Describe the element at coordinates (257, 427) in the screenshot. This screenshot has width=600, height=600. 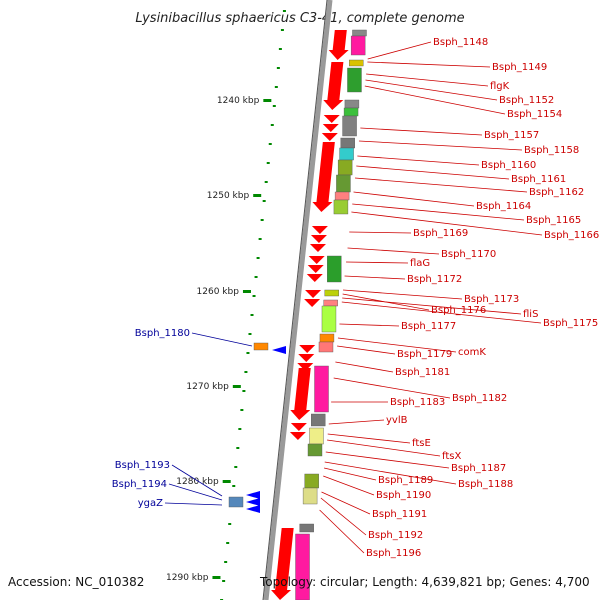
I see `left-gene-features` at that location.